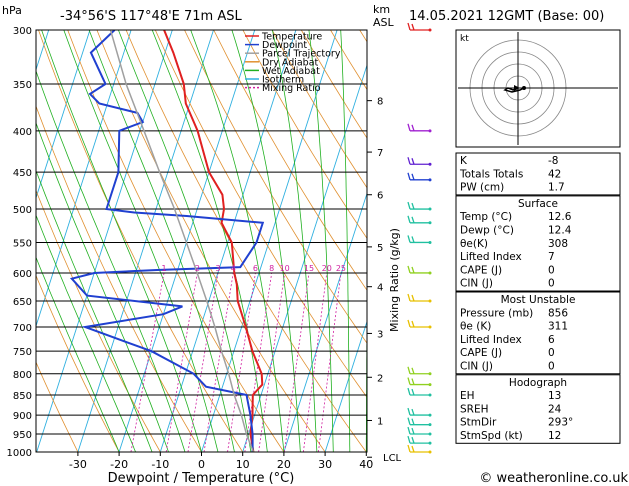 The height and width of the screenshot is (486, 629). I want to click on wind-barbs, so click(419, 238).